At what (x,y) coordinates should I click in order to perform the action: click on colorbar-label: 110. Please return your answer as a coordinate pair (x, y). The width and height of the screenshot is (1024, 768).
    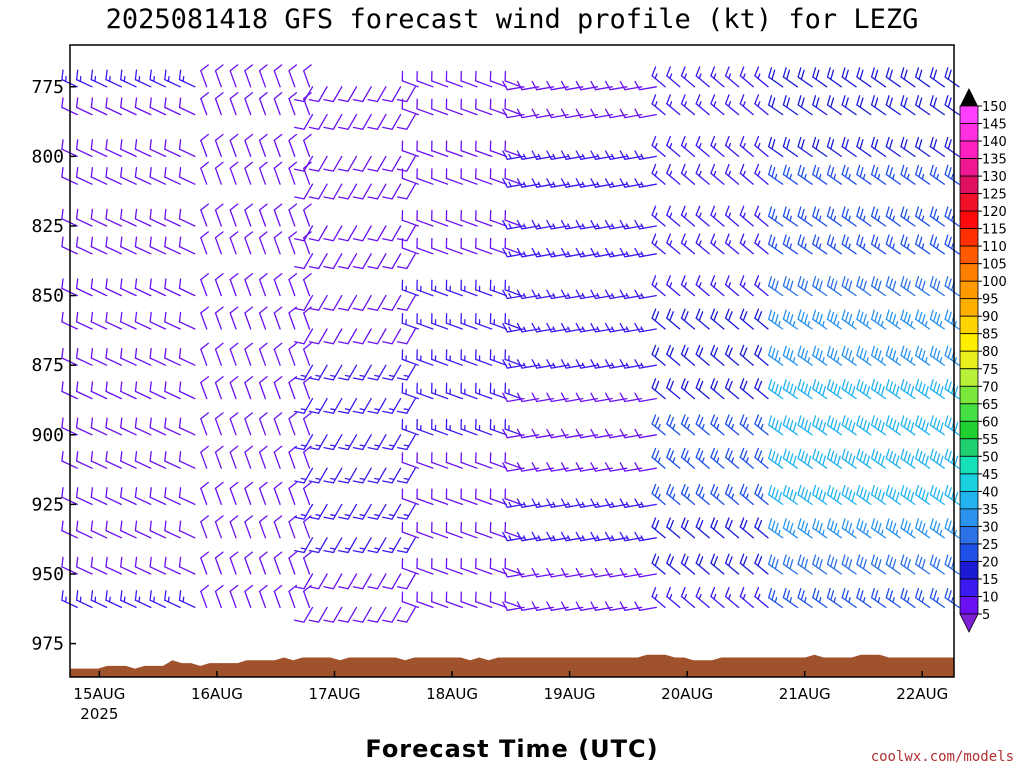
    Looking at the image, I should click on (994, 247).